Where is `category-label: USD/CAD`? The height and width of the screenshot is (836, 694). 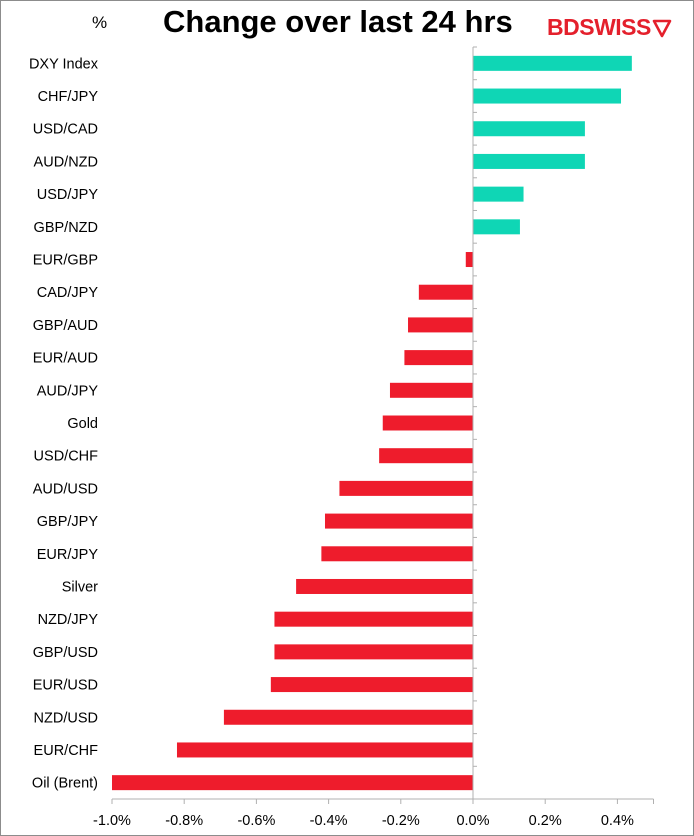 category-label: USD/CAD is located at coordinates (65, 130).